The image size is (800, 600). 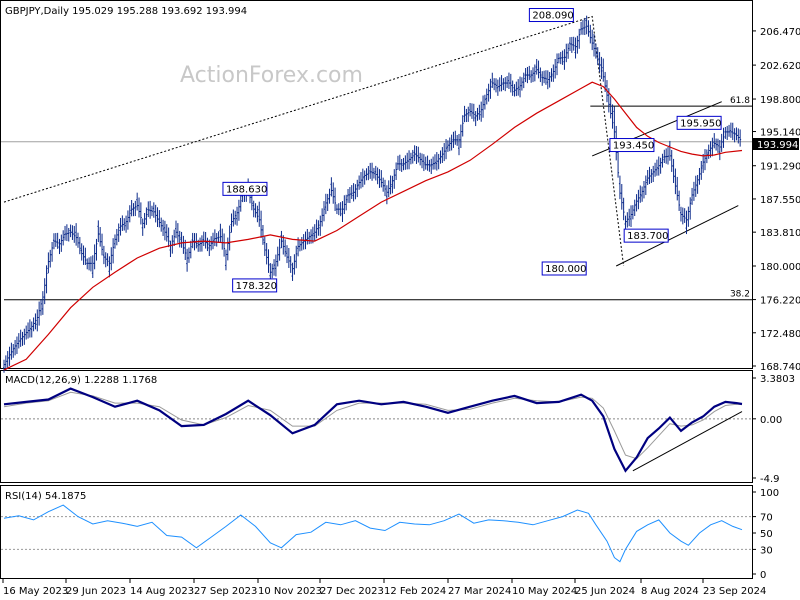 What do you see at coordinates (35, 591) in the screenshot?
I see `x-tick-label: 16 May 2023` at bounding box center [35, 591].